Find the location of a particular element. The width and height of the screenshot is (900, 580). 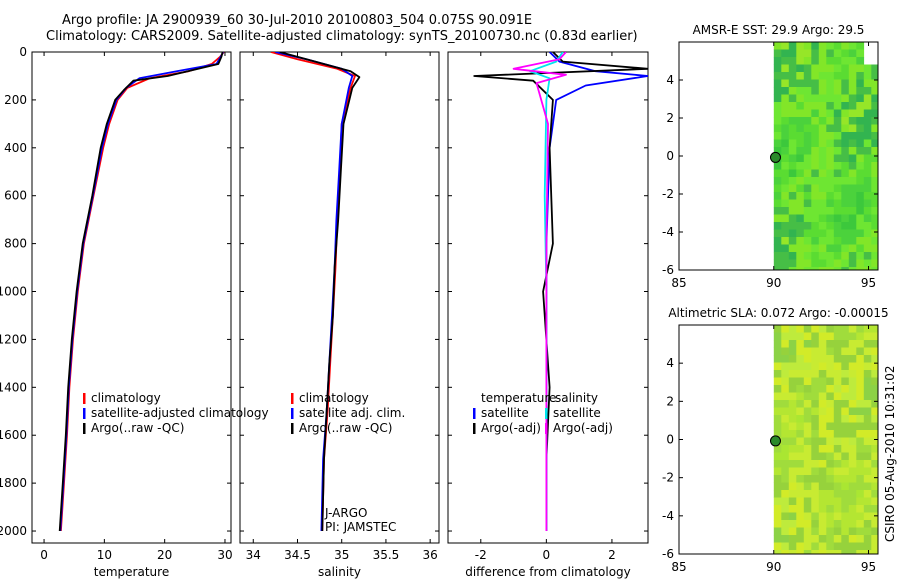

x-tick-label-34: 34 is located at coordinates (253, 555).